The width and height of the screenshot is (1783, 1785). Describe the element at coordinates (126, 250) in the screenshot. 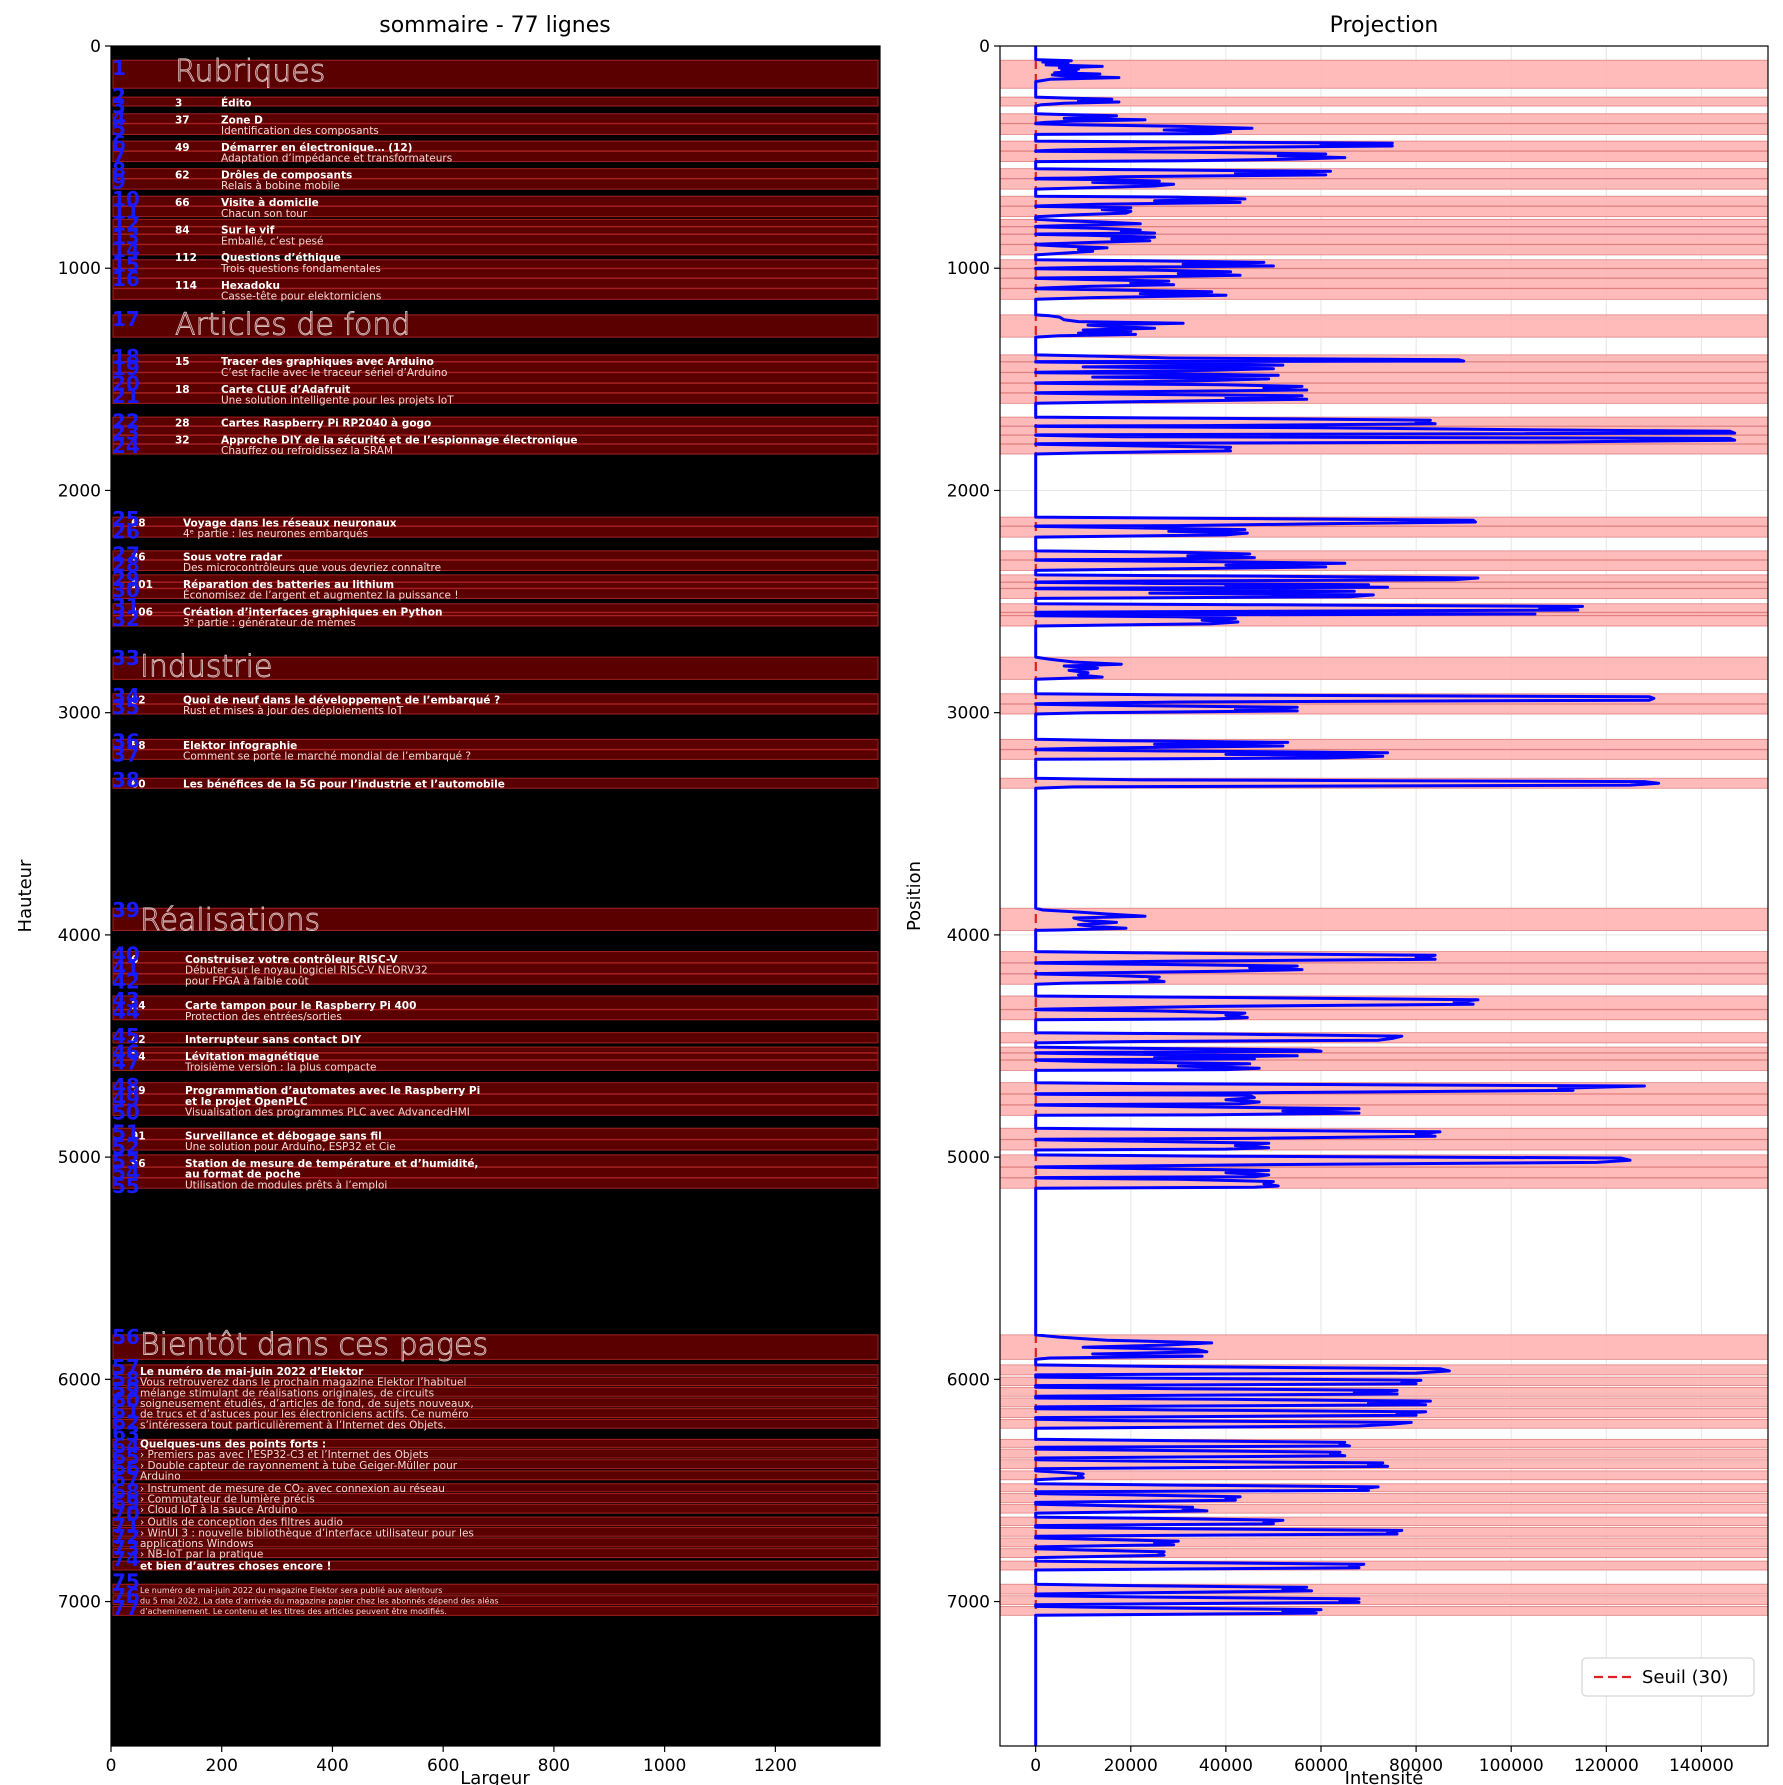

I see `line-number-label: 14` at that location.